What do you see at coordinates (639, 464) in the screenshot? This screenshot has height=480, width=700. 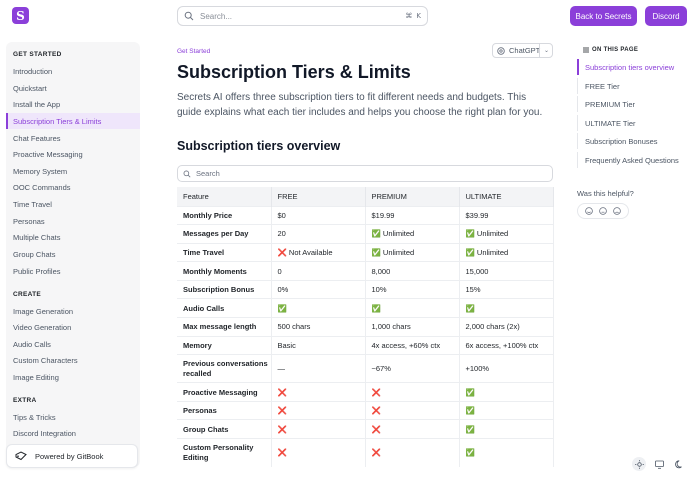 I see `sun-icon` at bounding box center [639, 464].